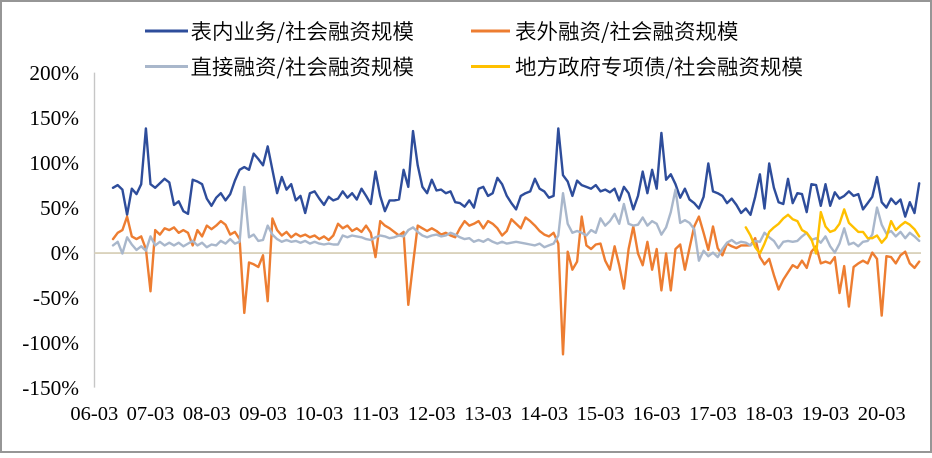  I want to click on svg-text: 18-03, so click(769, 414).